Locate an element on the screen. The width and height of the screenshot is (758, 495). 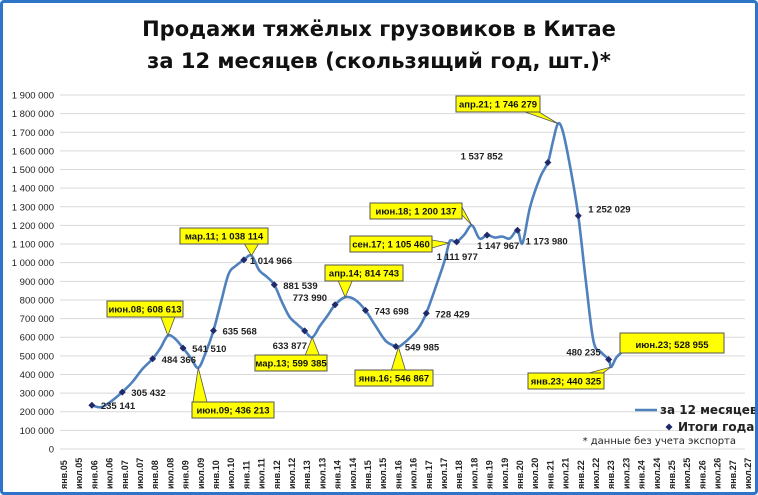
callout-label: янв.23; 440 325 is located at coordinates (566, 382).